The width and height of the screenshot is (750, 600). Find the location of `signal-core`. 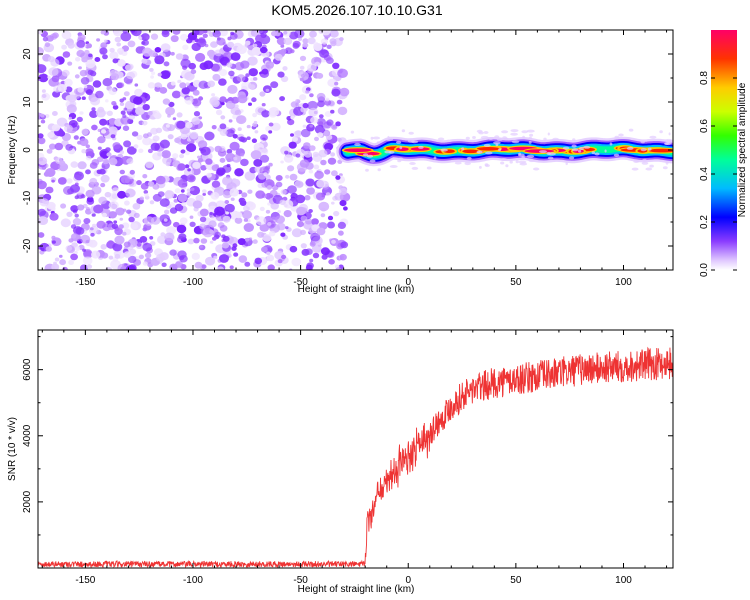

signal-core is located at coordinates (420, 149).